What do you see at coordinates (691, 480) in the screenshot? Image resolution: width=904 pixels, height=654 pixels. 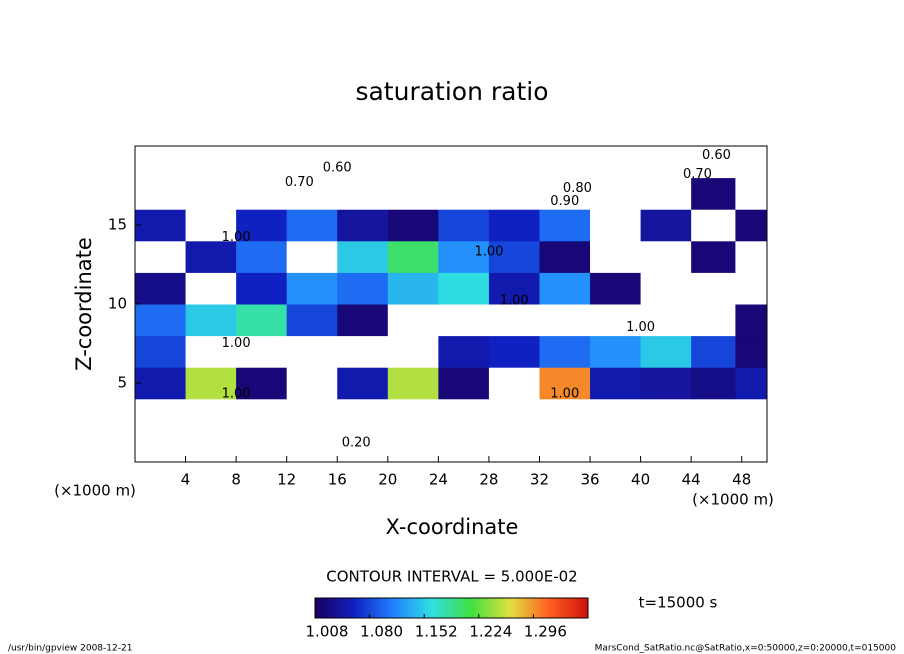 I see `x-tick-label: 44` at bounding box center [691, 480].